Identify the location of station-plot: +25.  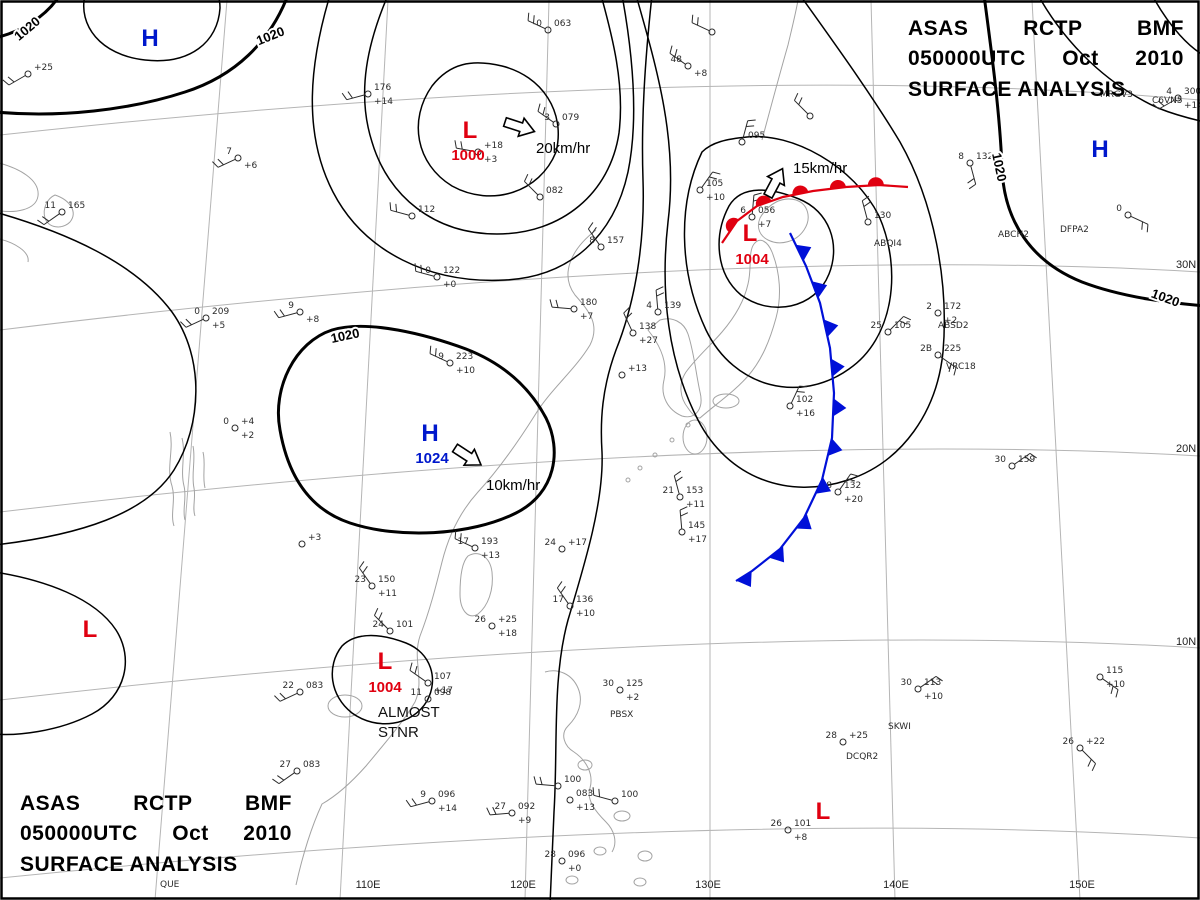
(27, 74).